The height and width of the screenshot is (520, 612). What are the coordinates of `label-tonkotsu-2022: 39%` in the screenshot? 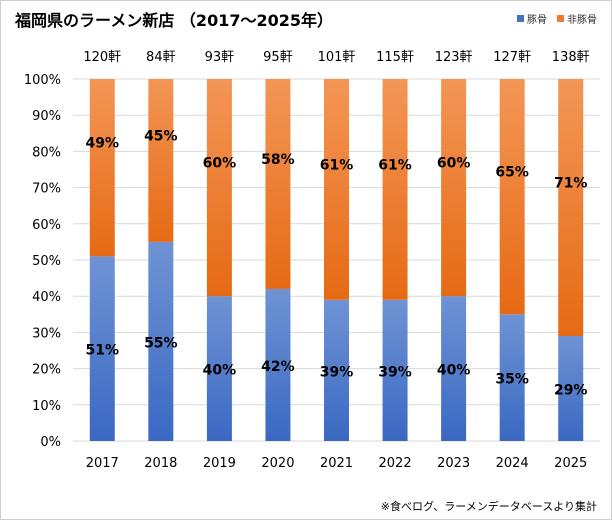 It's located at (395, 372).